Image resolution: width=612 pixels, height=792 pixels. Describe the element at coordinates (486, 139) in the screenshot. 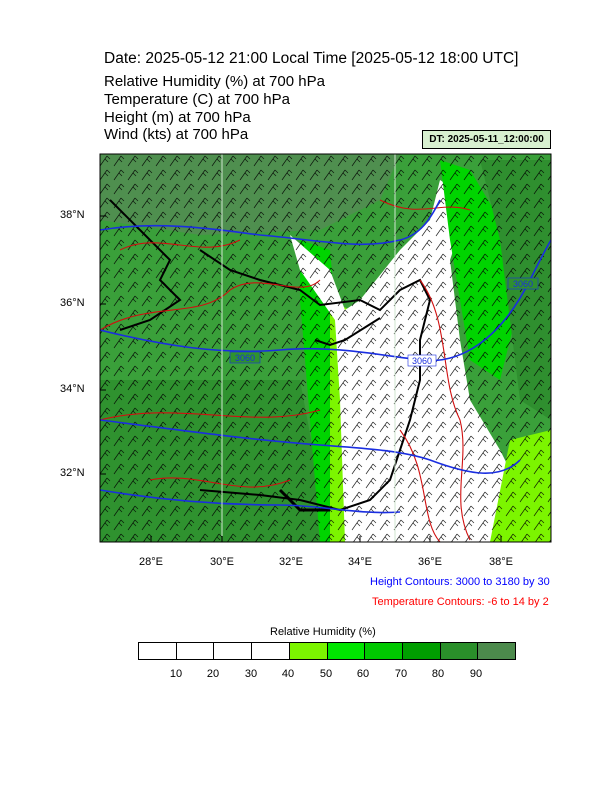

I see `dt-badge: DT: 2025-05-11_12:00:00` at that location.